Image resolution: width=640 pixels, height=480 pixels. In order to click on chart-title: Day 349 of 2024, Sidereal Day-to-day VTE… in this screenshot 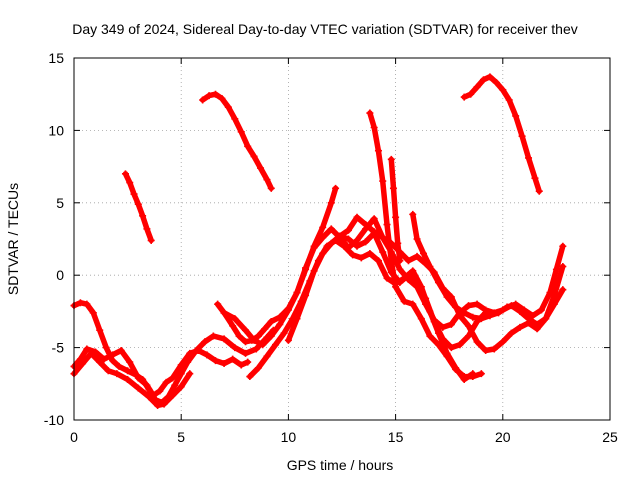, I will do `click(325, 29)`.